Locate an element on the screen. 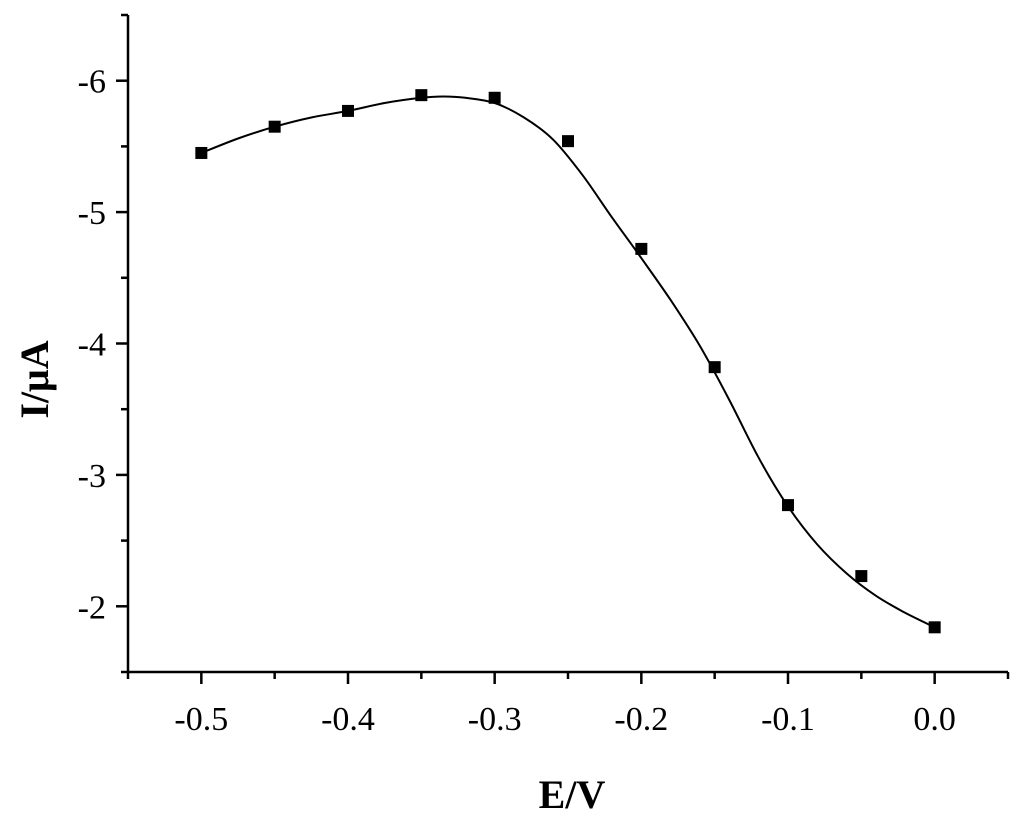  x-tick-label: -0.1 is located at coordinates (788, 719).